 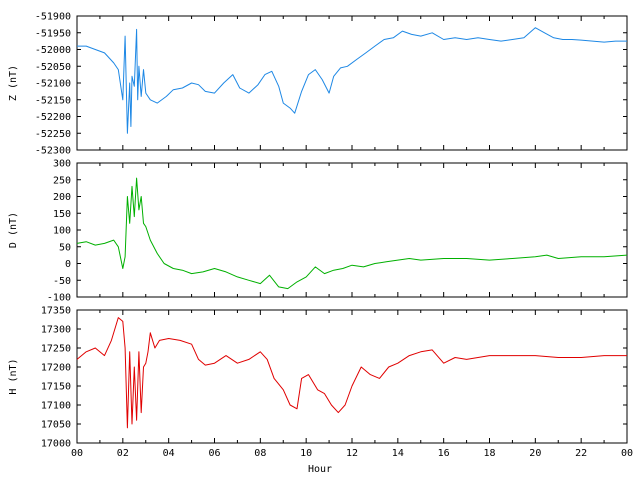 I want to click on x-tick-label: 06, so click(x=214, y=453).